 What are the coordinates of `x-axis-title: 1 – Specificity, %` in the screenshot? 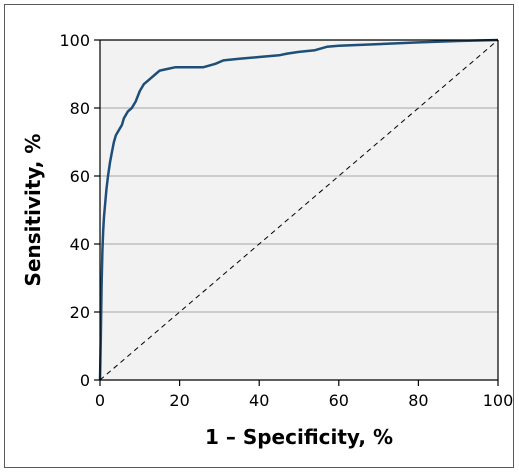 It's located at (299, 437).